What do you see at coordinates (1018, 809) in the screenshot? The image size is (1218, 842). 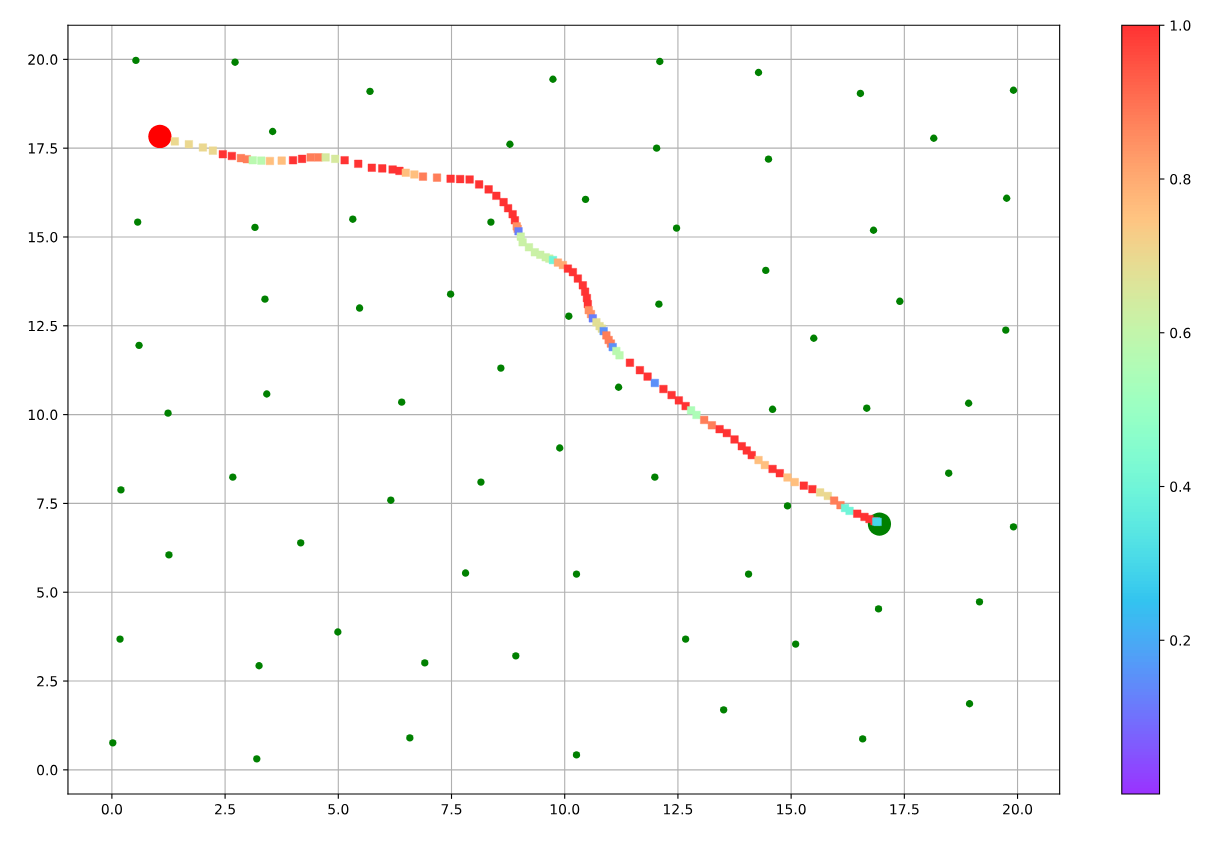 I see `x-tick-label: 20.0` at bounding box center [1018, 809].